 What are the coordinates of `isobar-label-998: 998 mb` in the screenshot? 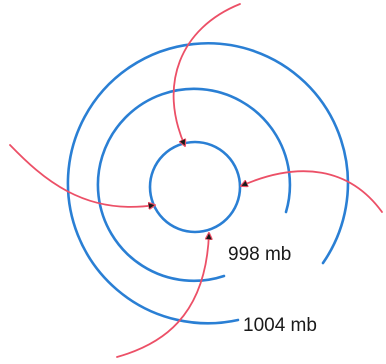 It's located at (260, 254).